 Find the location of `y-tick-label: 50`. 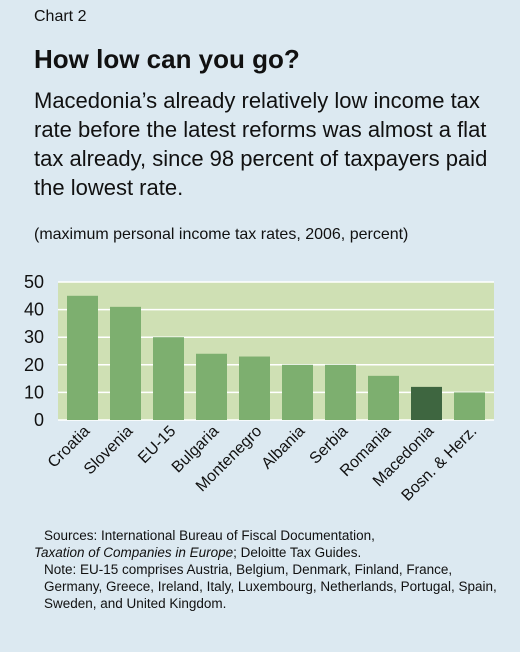

y-tick-label: 50 is located at coordinates (34, 282).